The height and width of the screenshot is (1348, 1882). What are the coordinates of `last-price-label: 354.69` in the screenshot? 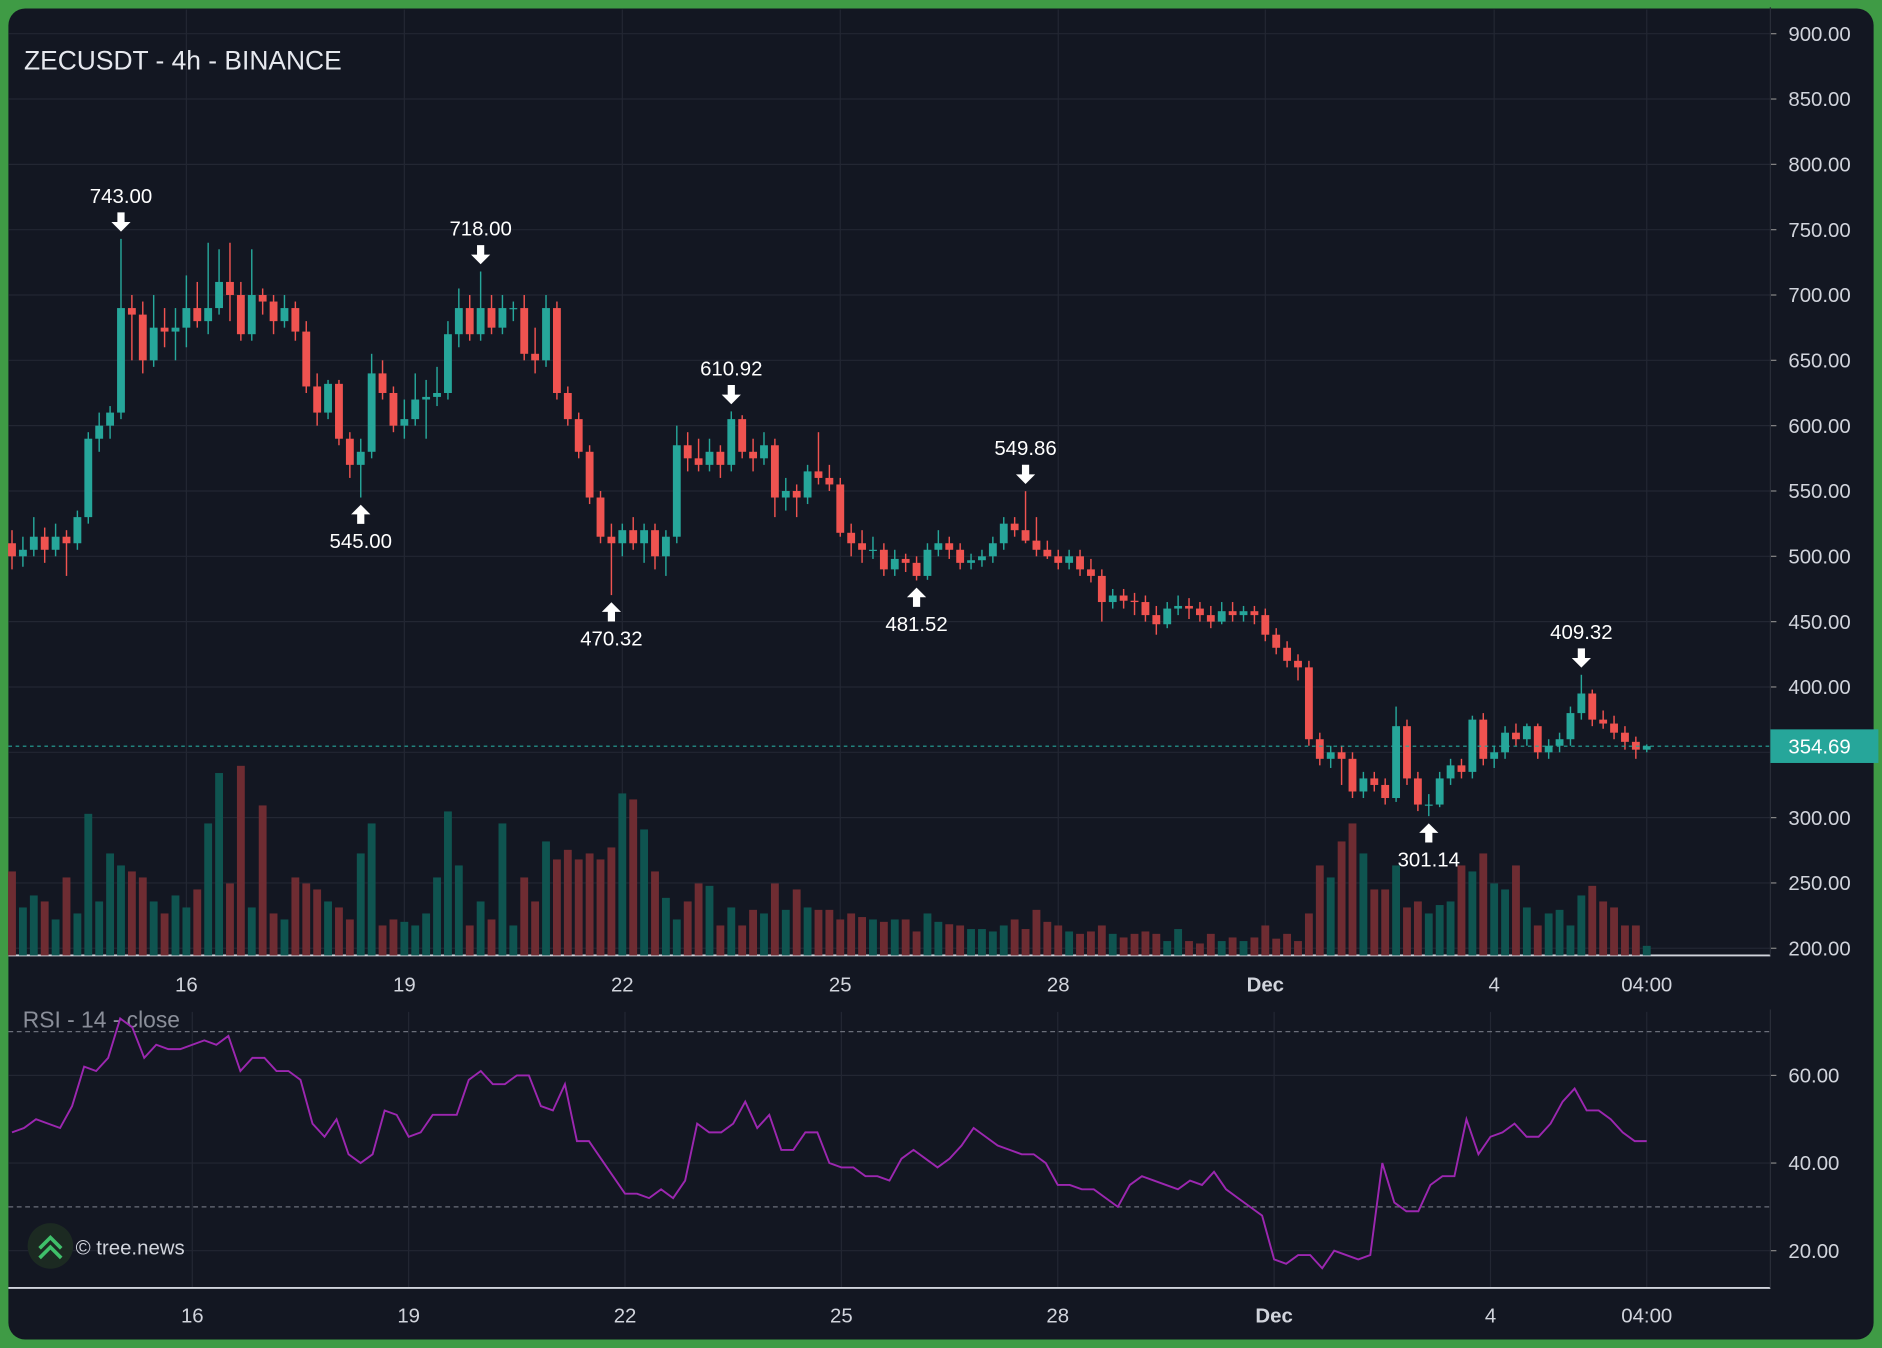 It's located at (1819, 747).